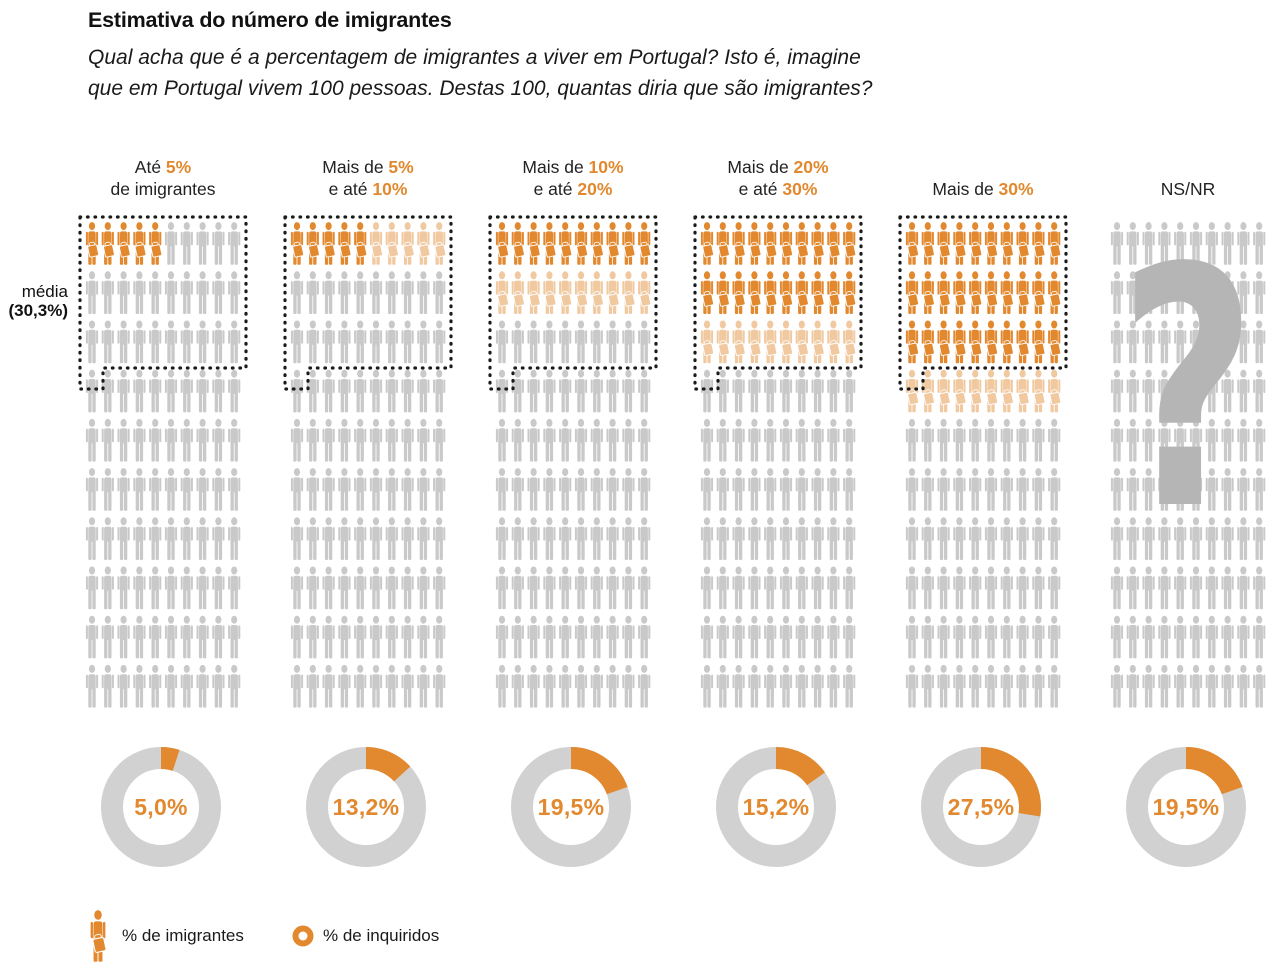  I want to click on donut-value-arc, so click(981, 807).